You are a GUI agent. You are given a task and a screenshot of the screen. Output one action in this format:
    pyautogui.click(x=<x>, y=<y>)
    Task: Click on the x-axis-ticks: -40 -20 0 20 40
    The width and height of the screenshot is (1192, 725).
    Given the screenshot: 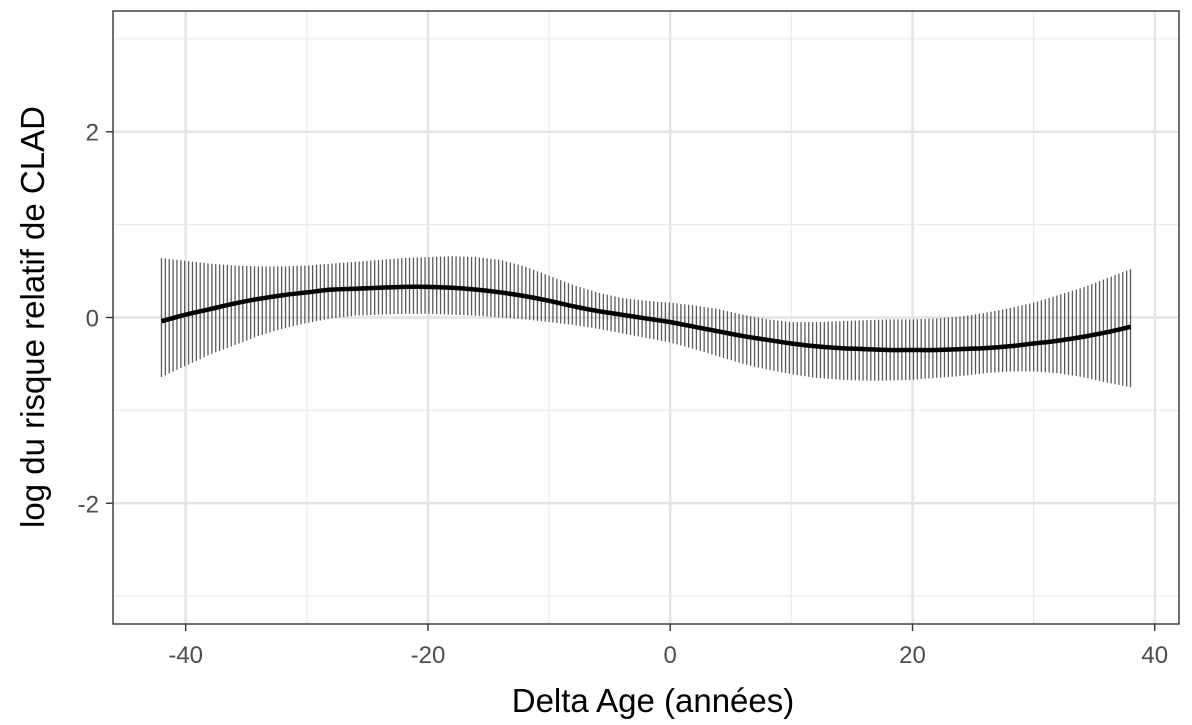 What is the action you would take?
    pyautogui.click(x=668, y=646)
    